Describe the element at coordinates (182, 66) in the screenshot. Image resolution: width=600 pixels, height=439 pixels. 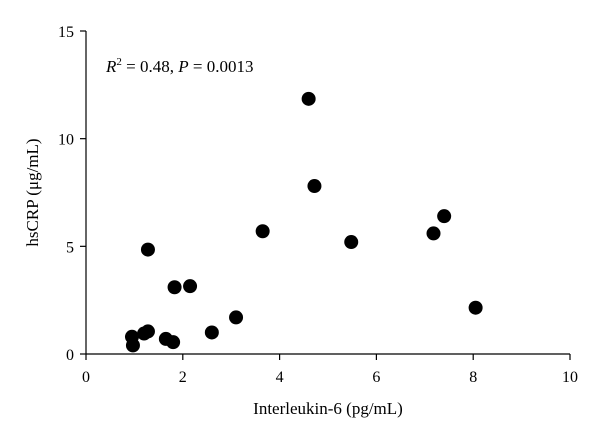
I see `p-label: P` at that location.